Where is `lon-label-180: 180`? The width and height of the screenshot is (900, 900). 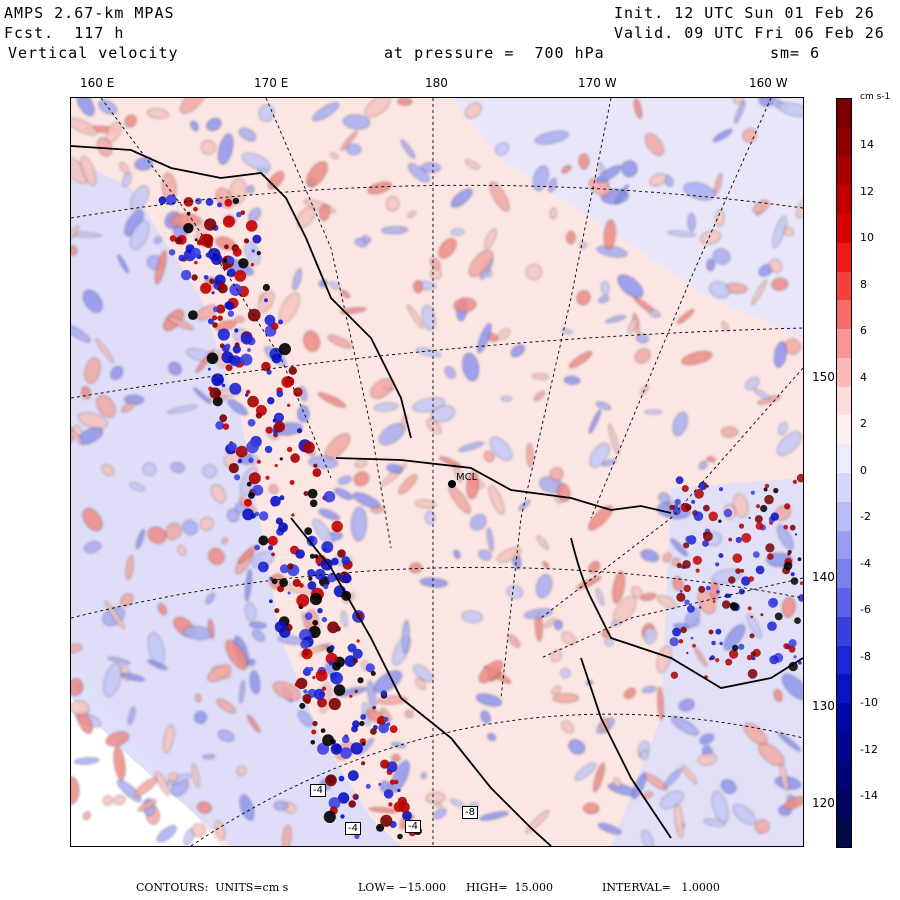 lon-label-180: 180 is located at coordinates (436, 83).